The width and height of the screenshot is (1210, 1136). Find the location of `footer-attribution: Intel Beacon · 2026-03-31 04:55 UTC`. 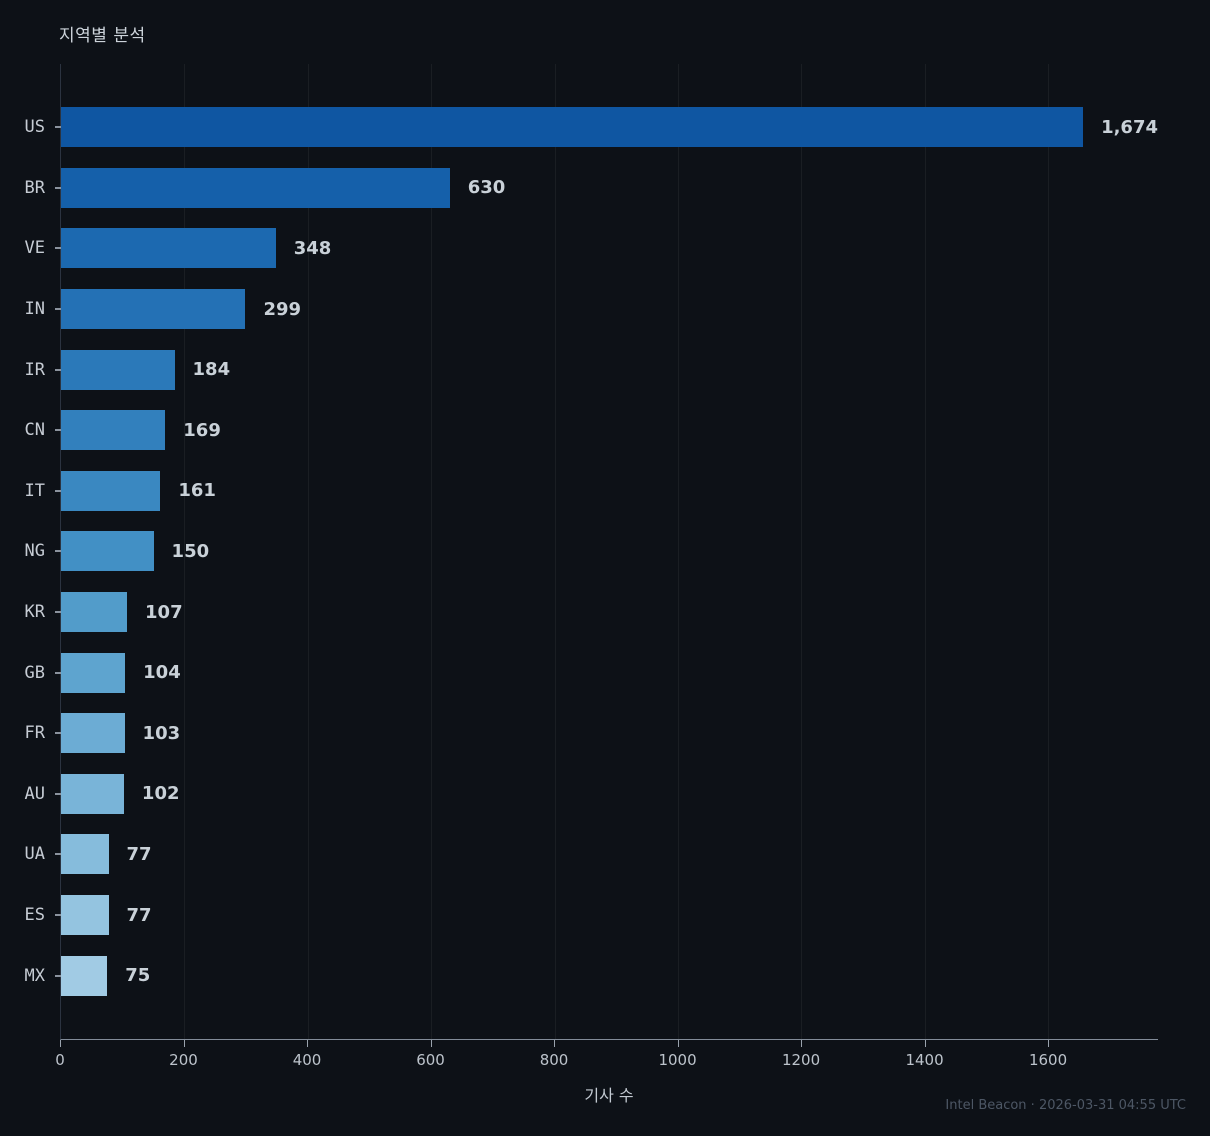

footer-attribution: Intel Beacon · 2026-03-31 04:55 UTC is located at coordinates (1065, 1105).